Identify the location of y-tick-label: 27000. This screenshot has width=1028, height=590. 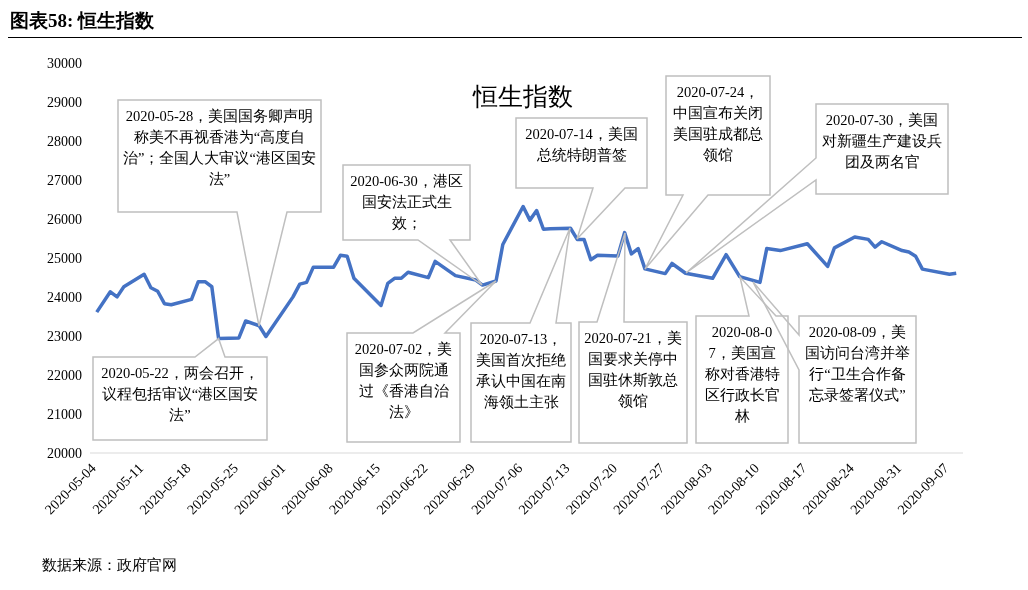
(64, 180).